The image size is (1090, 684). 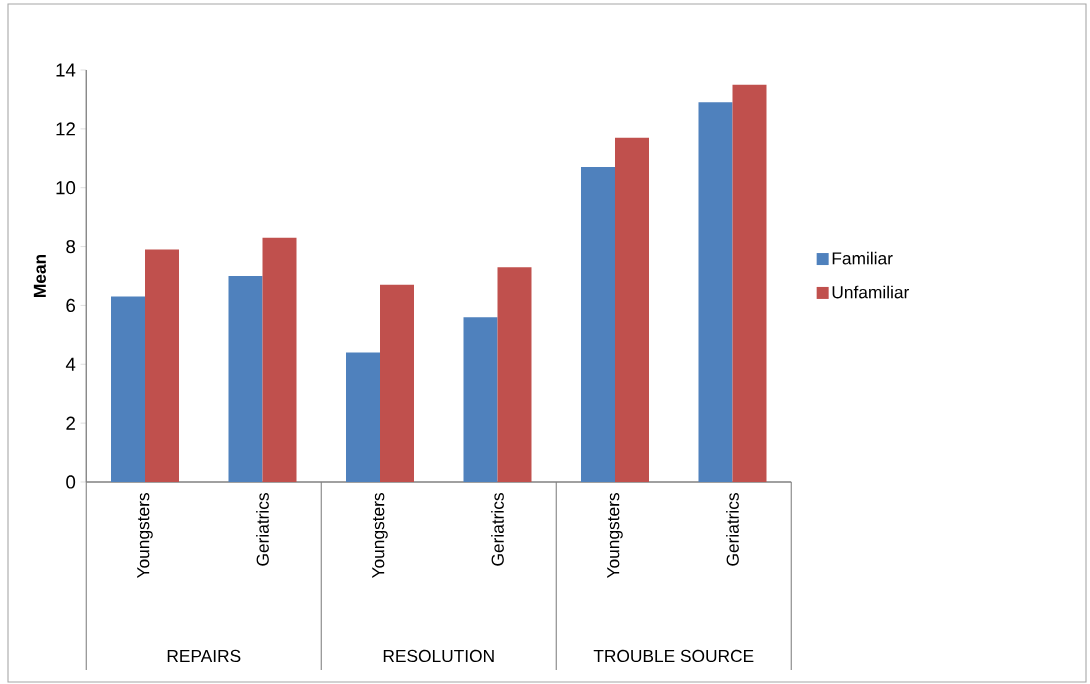 I want to click on y-tick-label: 2, so click(x=70, y=423).